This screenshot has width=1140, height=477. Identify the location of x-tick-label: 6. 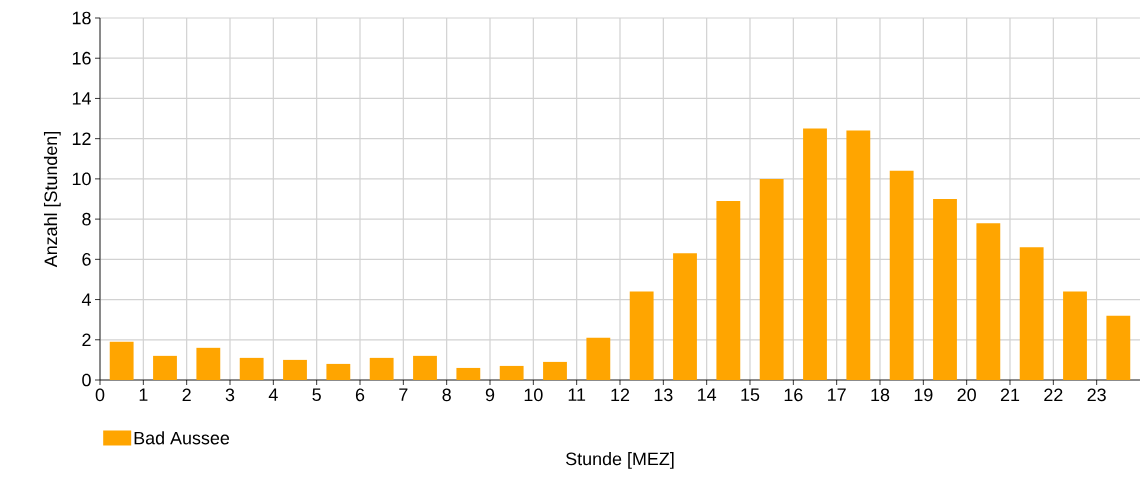
(360, 395).